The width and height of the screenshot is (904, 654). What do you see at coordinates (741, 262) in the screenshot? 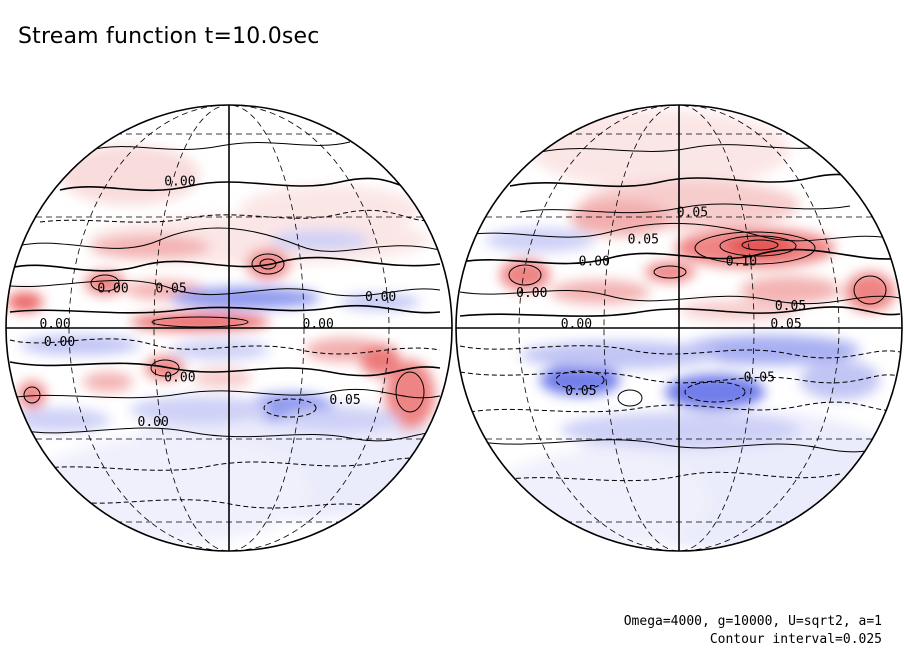
I see `right-contour-label: 0.10` at bounding box center [741, 262].